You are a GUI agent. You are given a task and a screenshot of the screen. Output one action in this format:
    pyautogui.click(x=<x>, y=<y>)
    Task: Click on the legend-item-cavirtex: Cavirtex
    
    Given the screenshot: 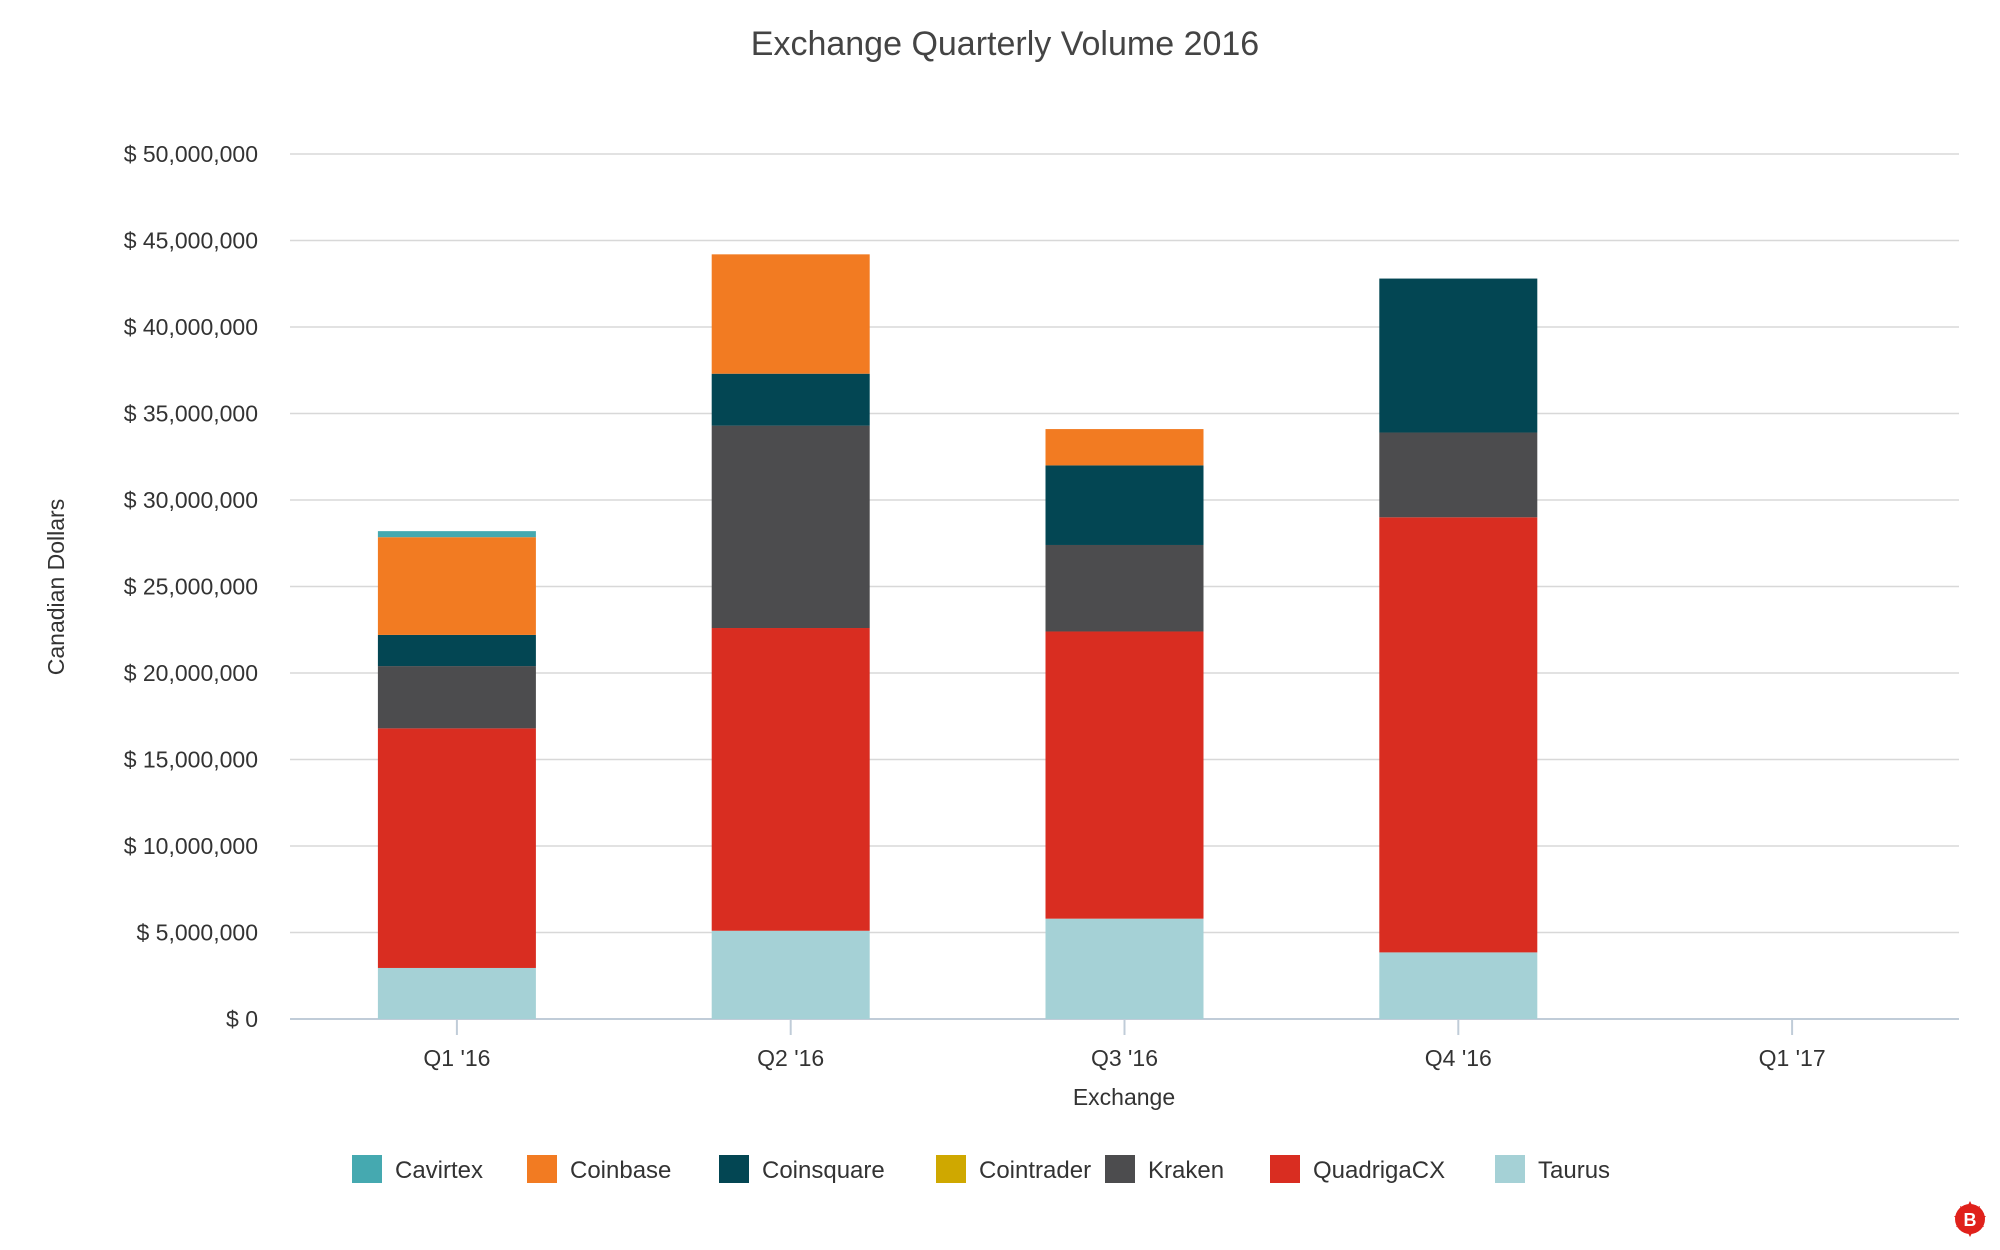 What is the action you would take?
    pyautogui.click(x=417, y=1169)
    